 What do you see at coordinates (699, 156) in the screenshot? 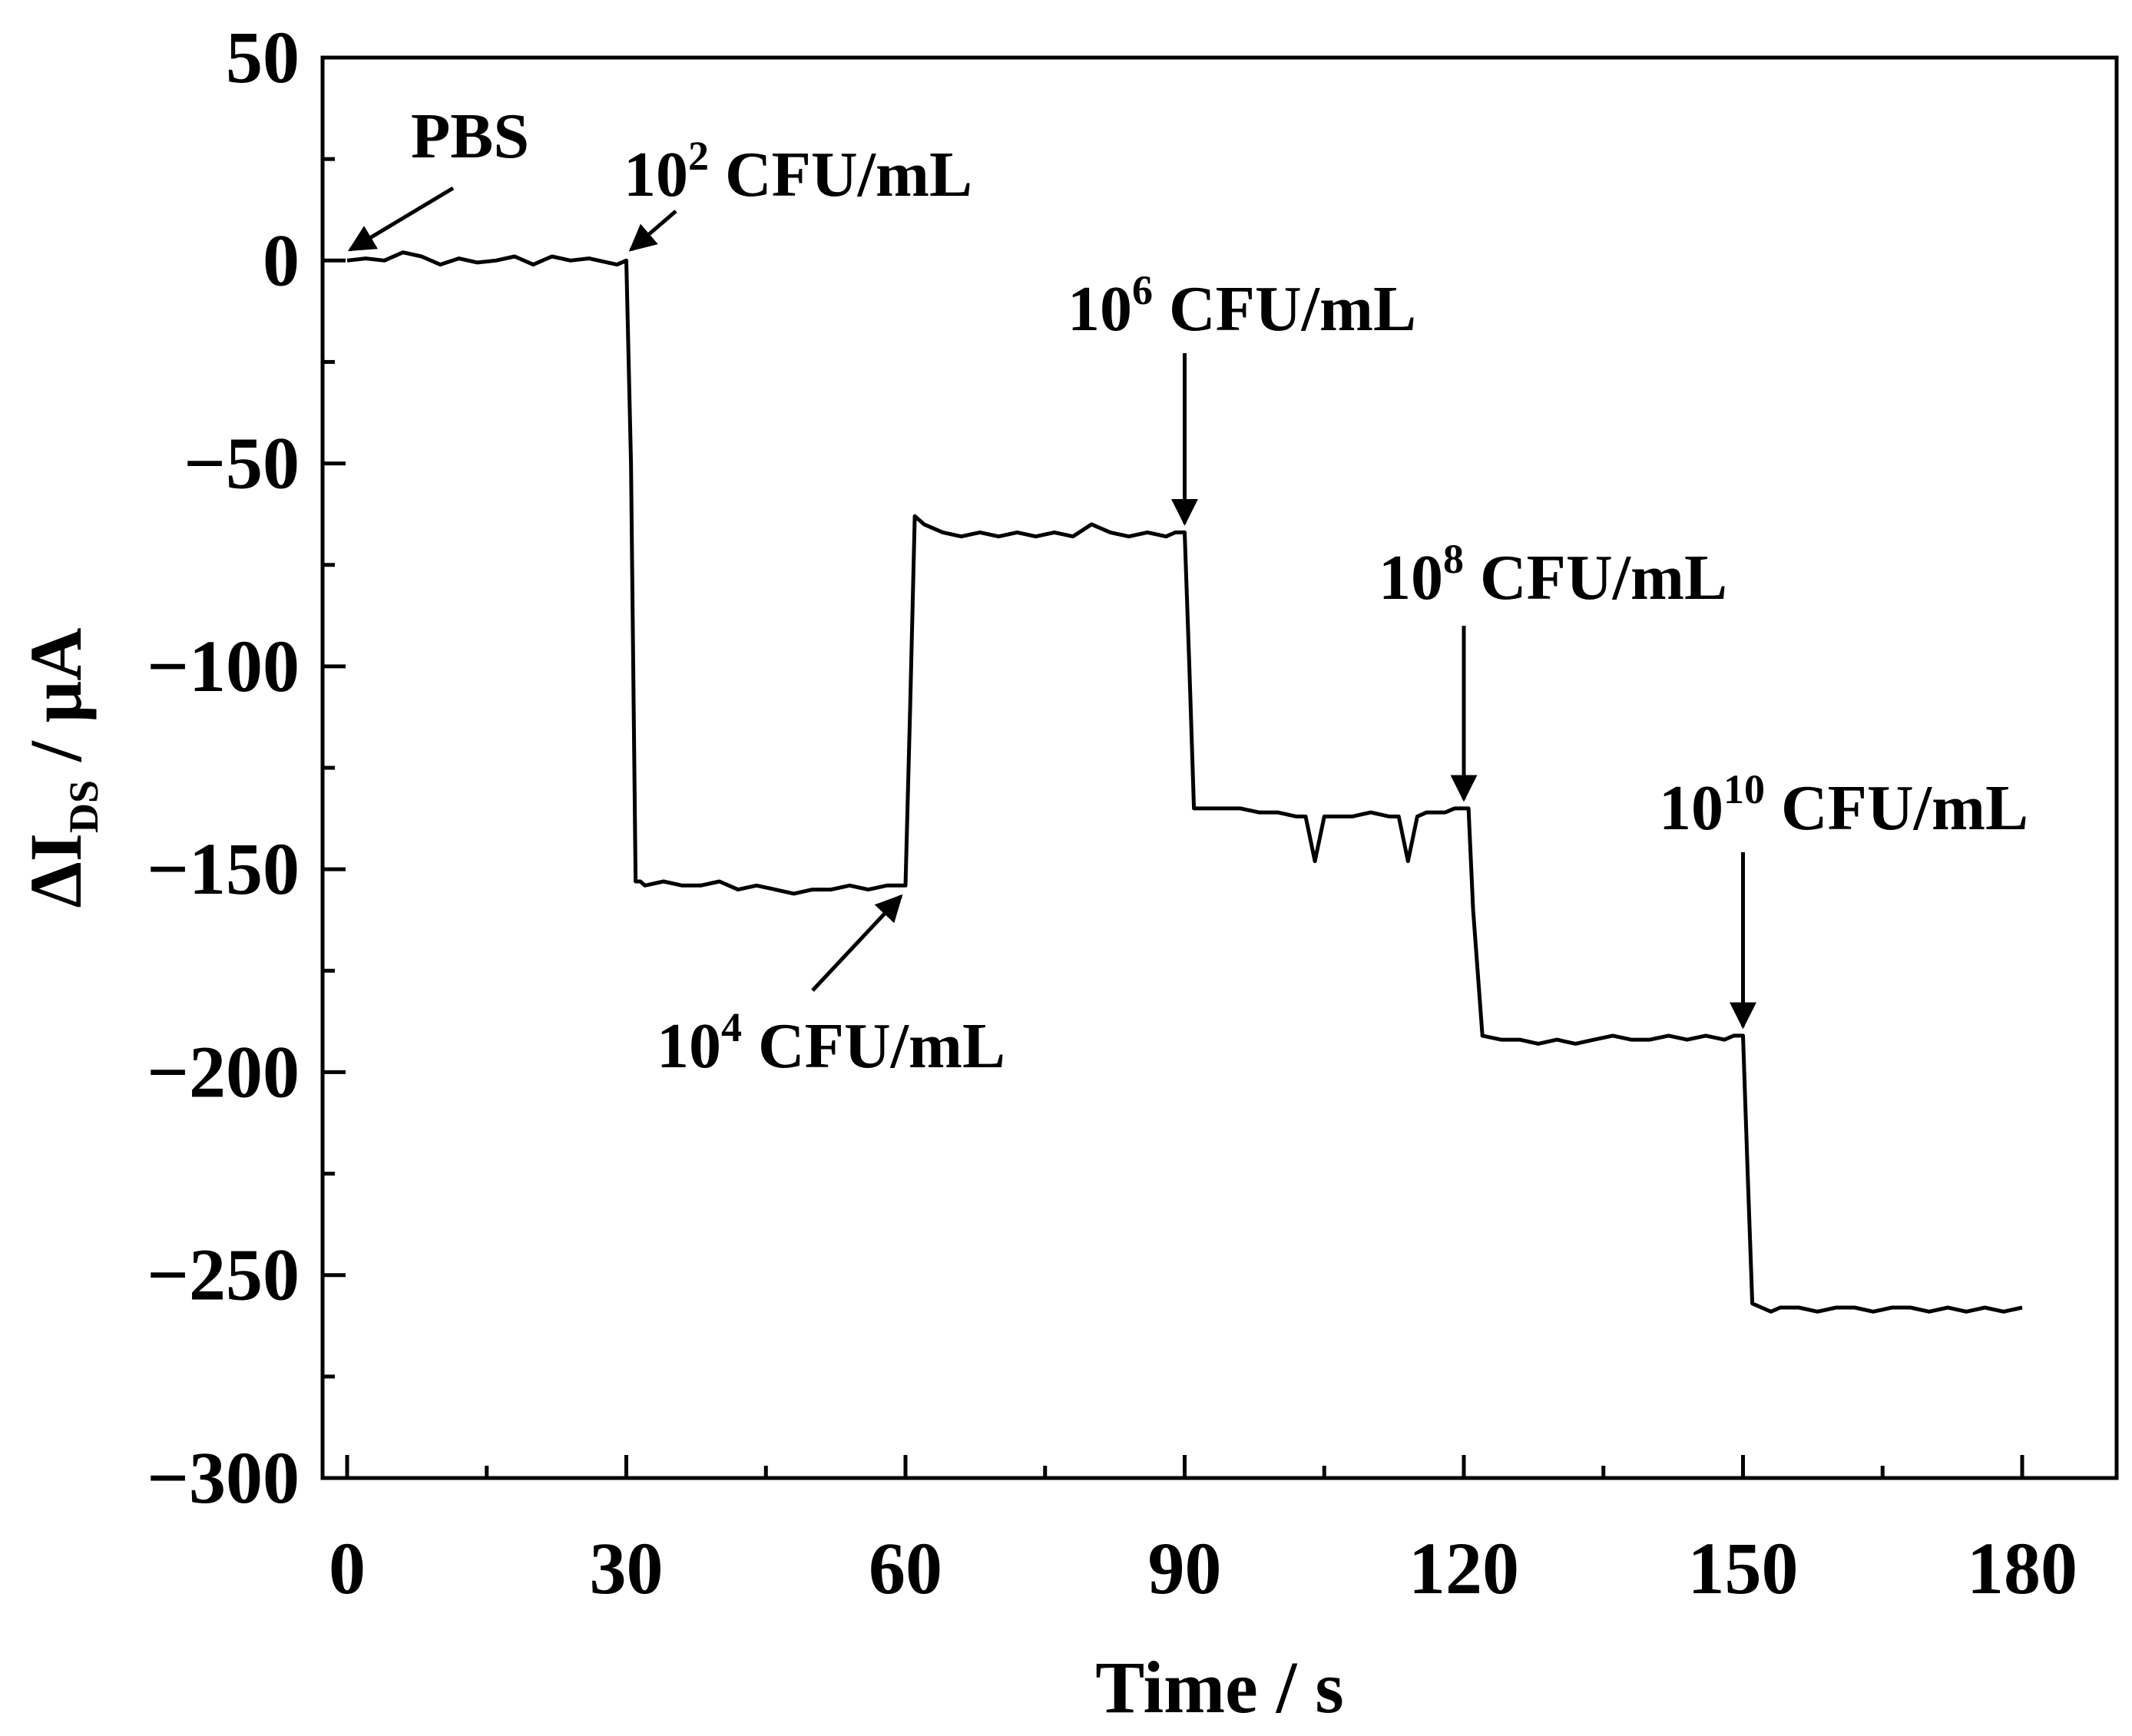
I see `annotation-sup: 2` at bounding box center [699, 156].